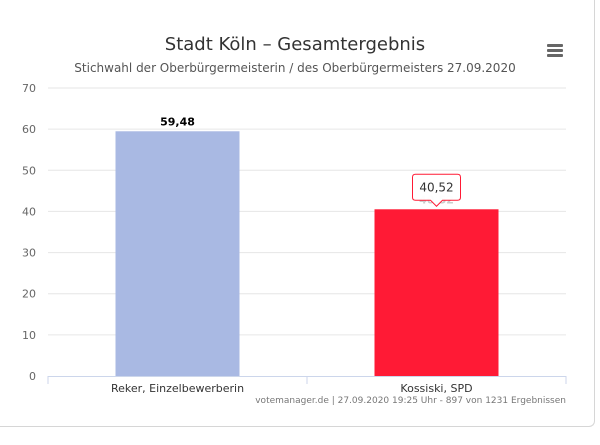  I want to click on y-tick-label: 10, so click(29, 335).